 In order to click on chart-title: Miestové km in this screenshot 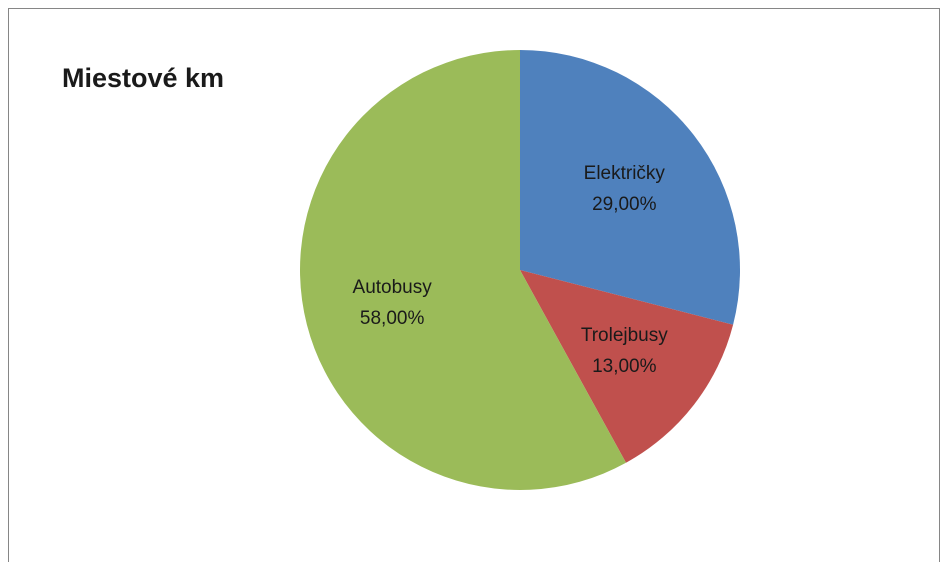, I will do `click(143, 78)`.